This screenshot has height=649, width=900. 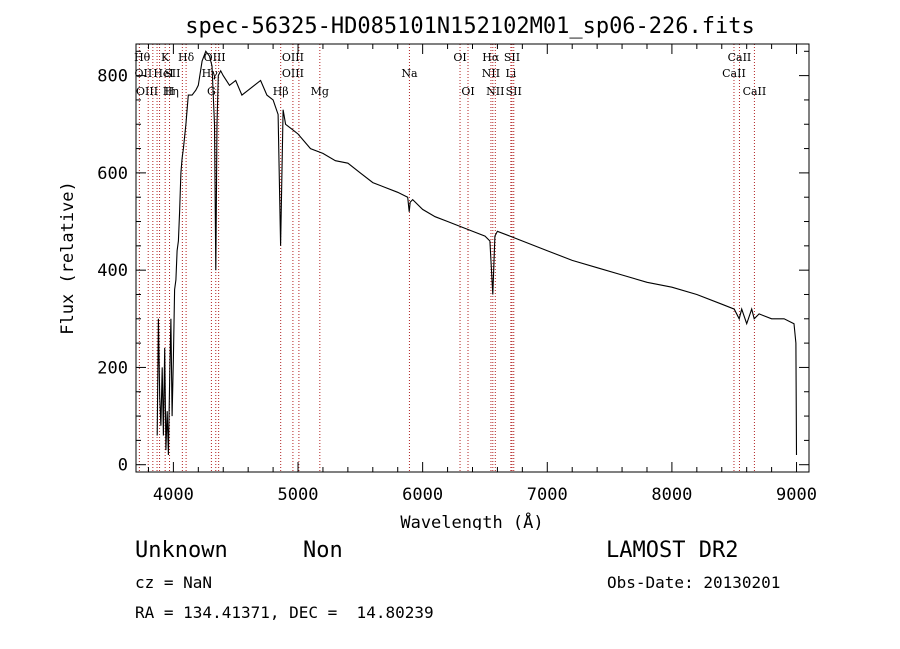 What do you see at coordinates (547, 495) in the screenshot?
I see `x-tick-label: 7000` at bounding box center [547, 495].